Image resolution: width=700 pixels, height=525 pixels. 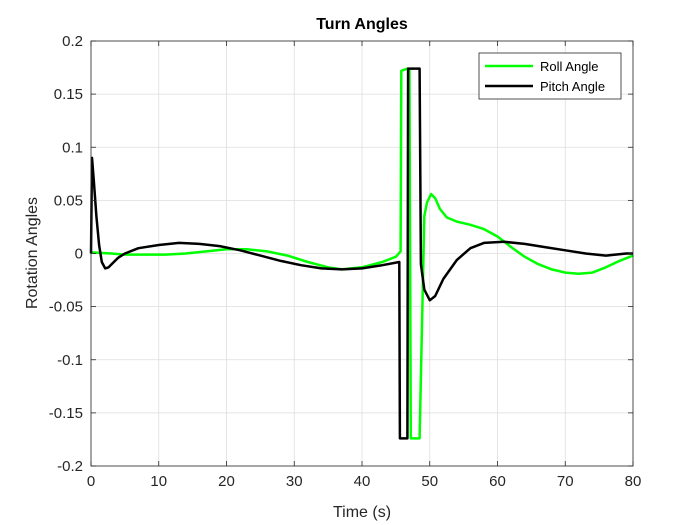 What do you see at coordinates (572, 86) in the screenshot?
I see `legend-label-pitch-angle: Pitch Angle` at bounding box center [572, 86].